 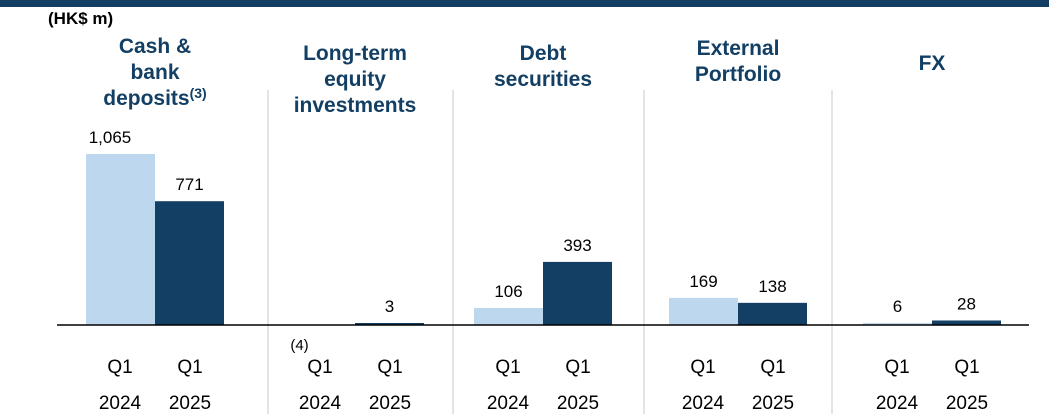 I want to click on group-title: Long-term equity investments, so click(x=355, y=79).